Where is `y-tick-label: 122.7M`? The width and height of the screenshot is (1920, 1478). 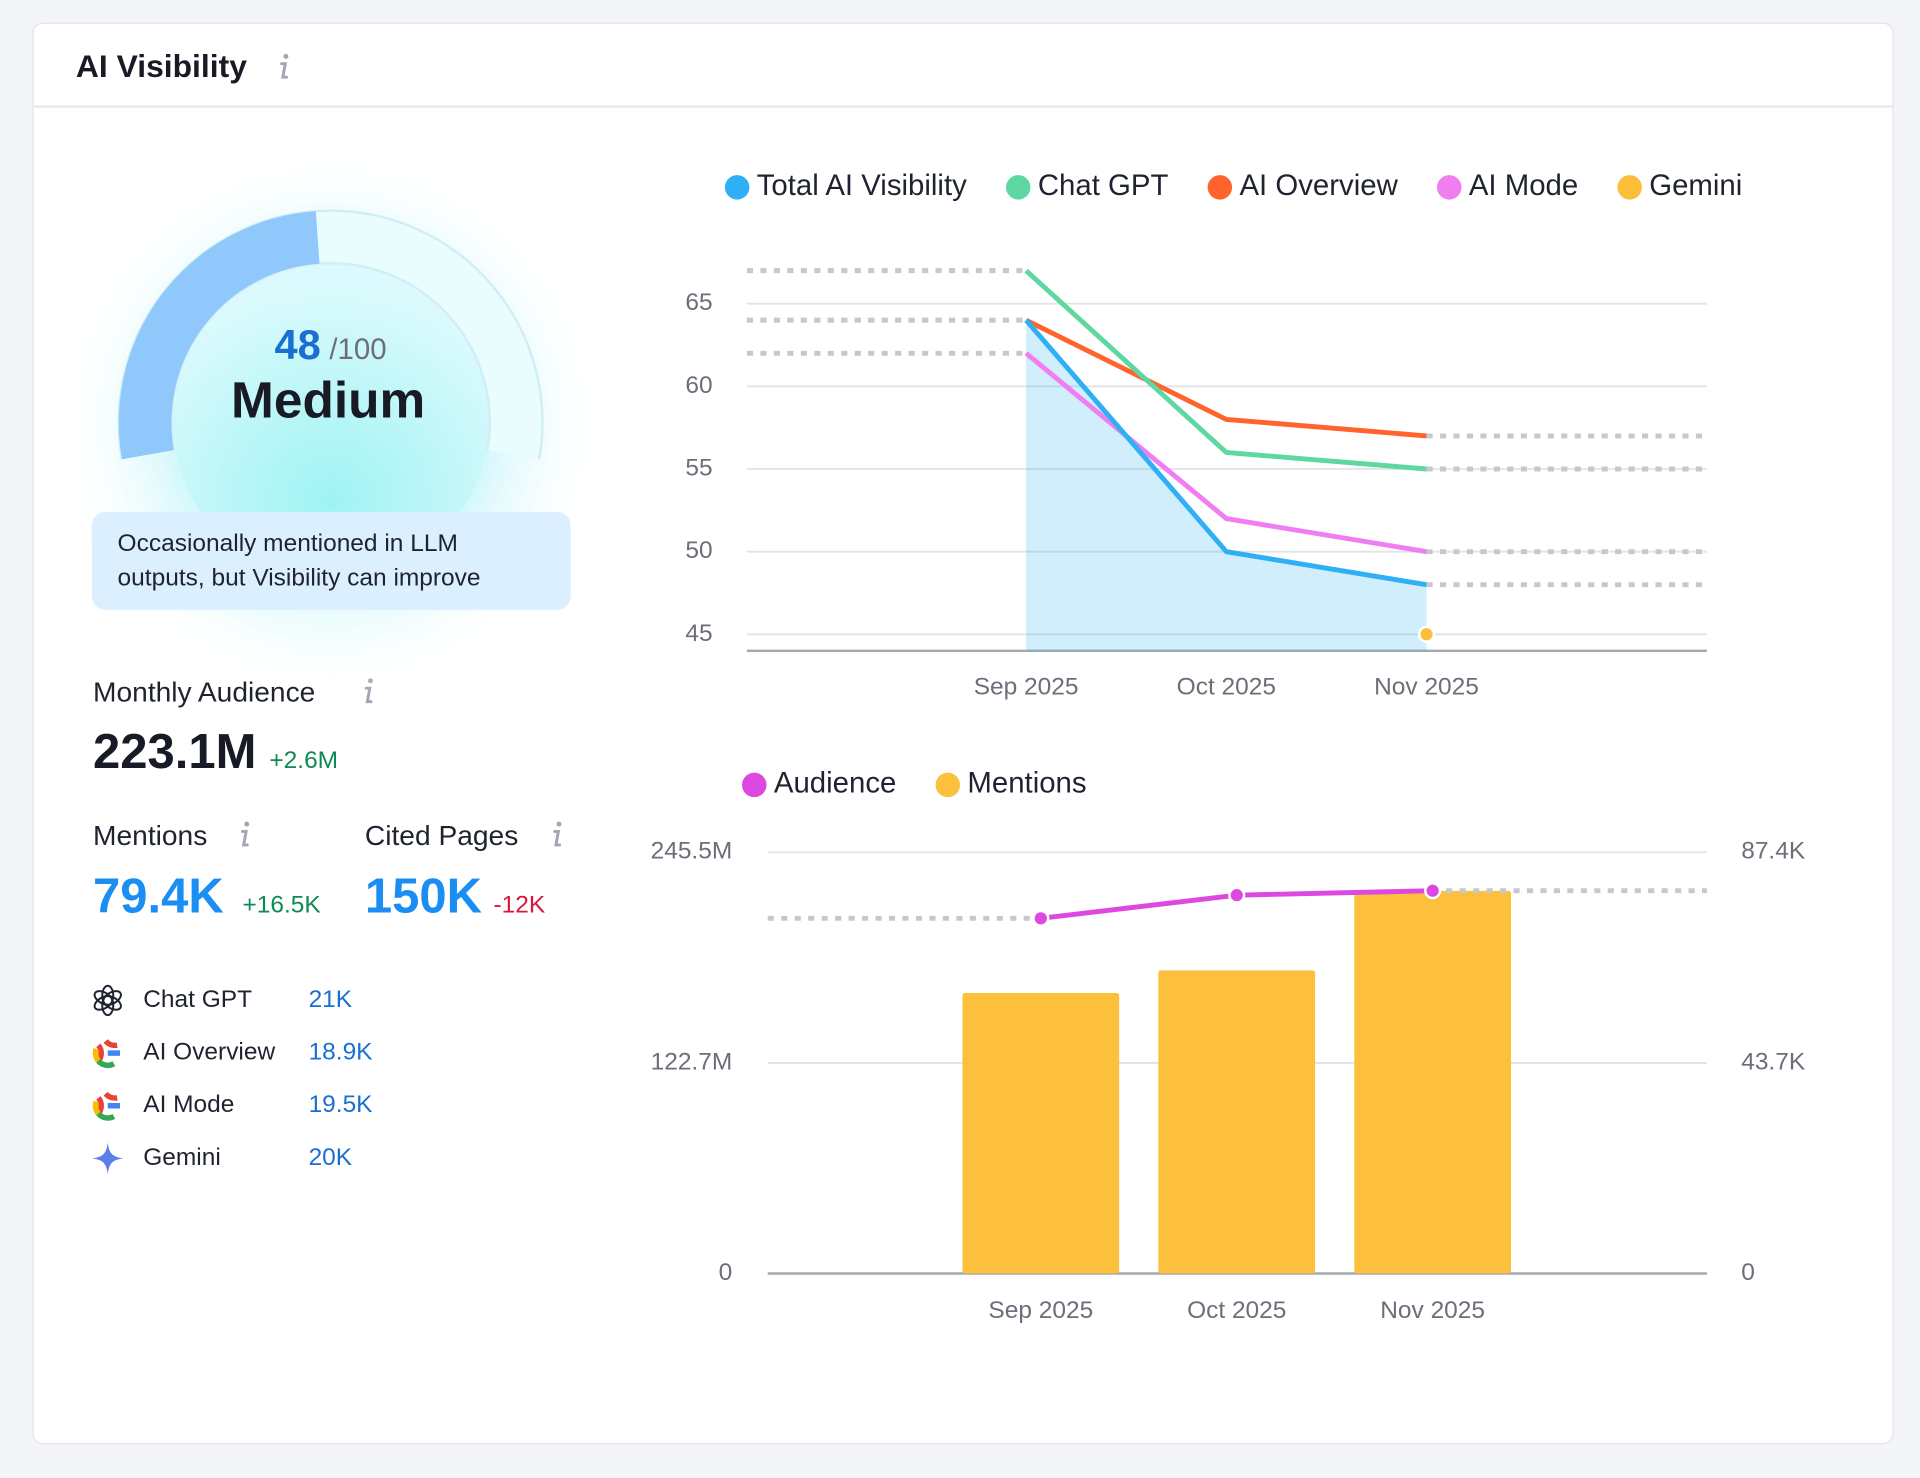
y-tick-label: 122.7M is located at coordinates (692, 1061).